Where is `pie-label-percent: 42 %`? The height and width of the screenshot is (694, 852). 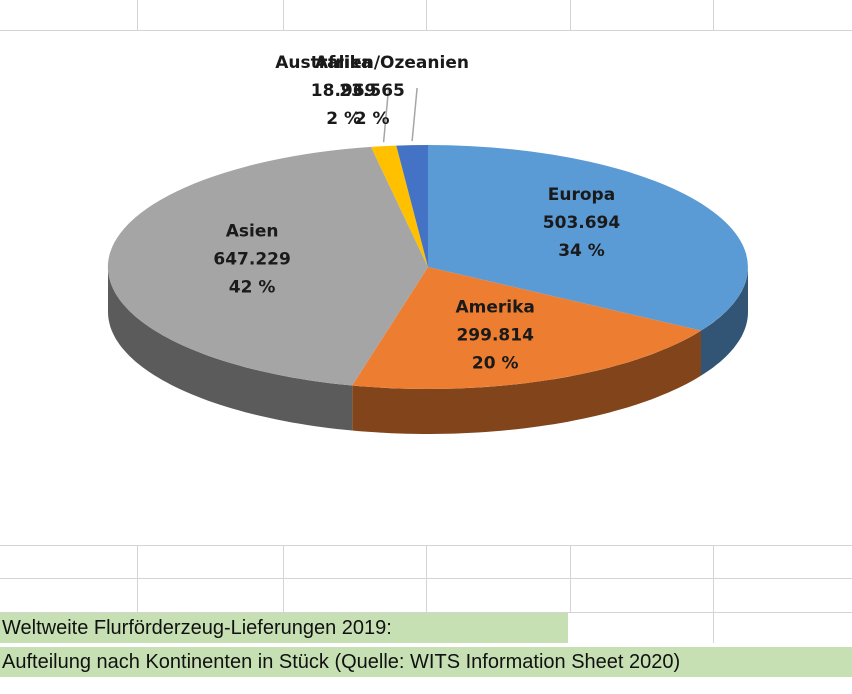 pie-label-percent: 42 % is located at coordinates (252, 288).